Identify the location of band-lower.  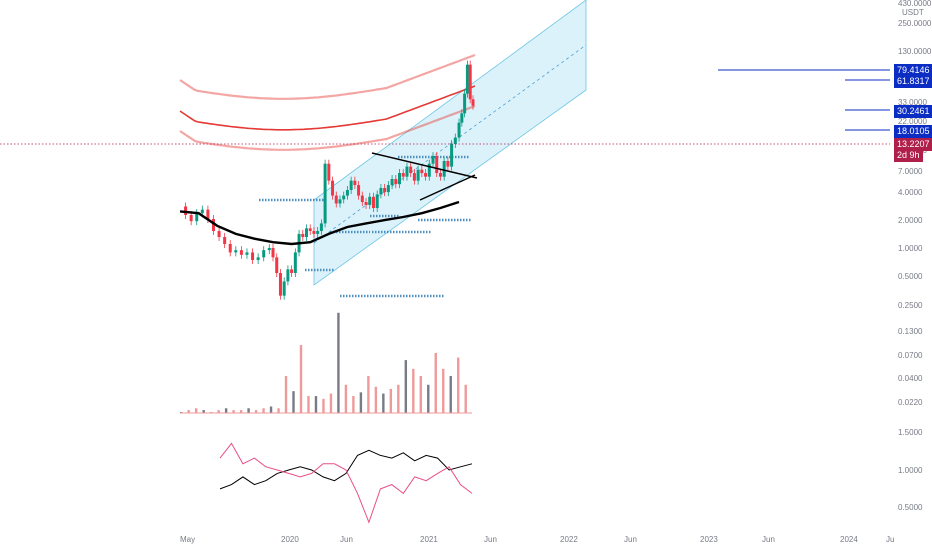
(327, 127).